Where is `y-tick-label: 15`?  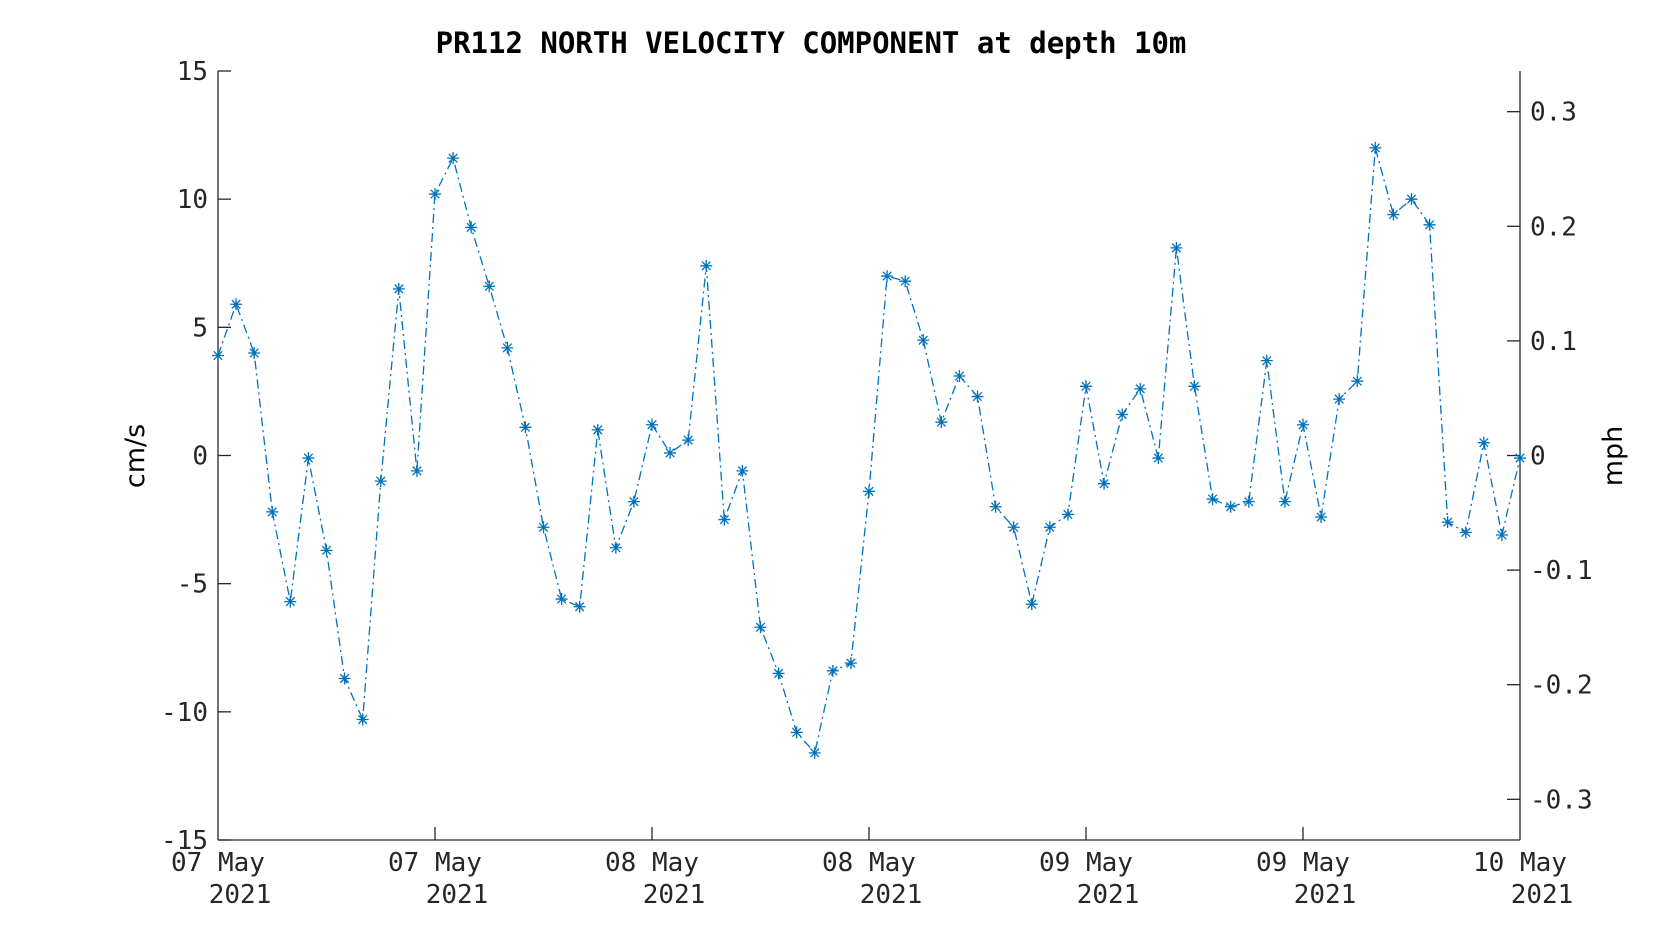 y-tick-label: 15 is located at coordinates (192, 72).